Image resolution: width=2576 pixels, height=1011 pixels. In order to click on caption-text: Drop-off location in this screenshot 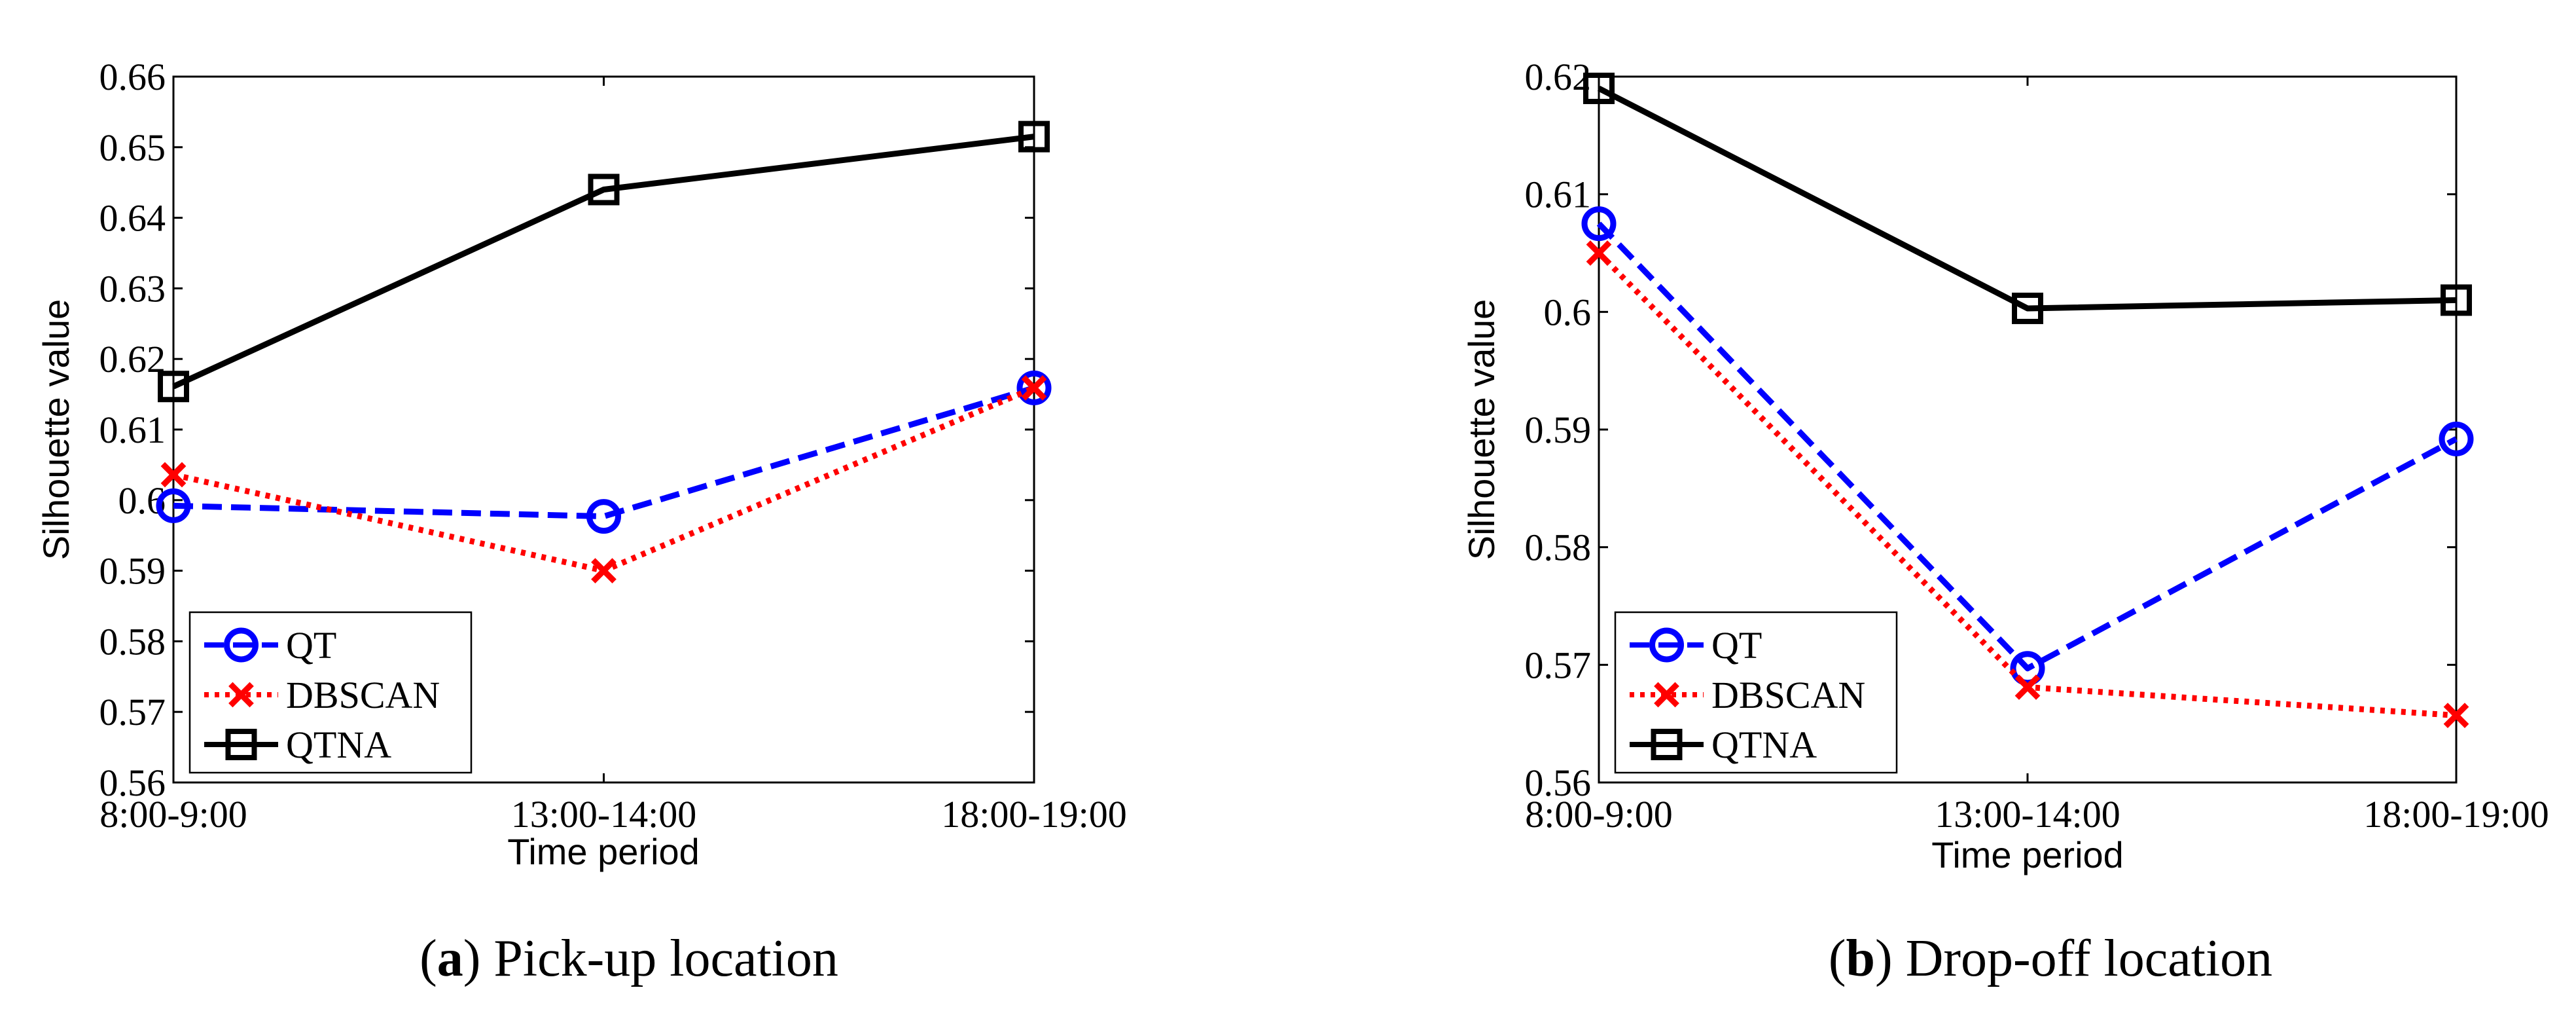, I will do `click(2089, 958)`.